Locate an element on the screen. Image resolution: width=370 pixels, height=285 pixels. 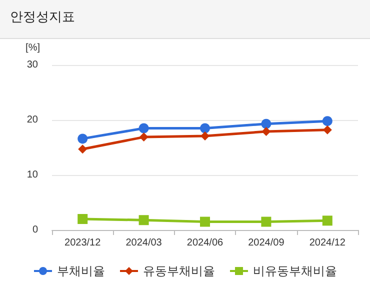
x-tick-label: 2024/12 is located at coordinates (327, 243).